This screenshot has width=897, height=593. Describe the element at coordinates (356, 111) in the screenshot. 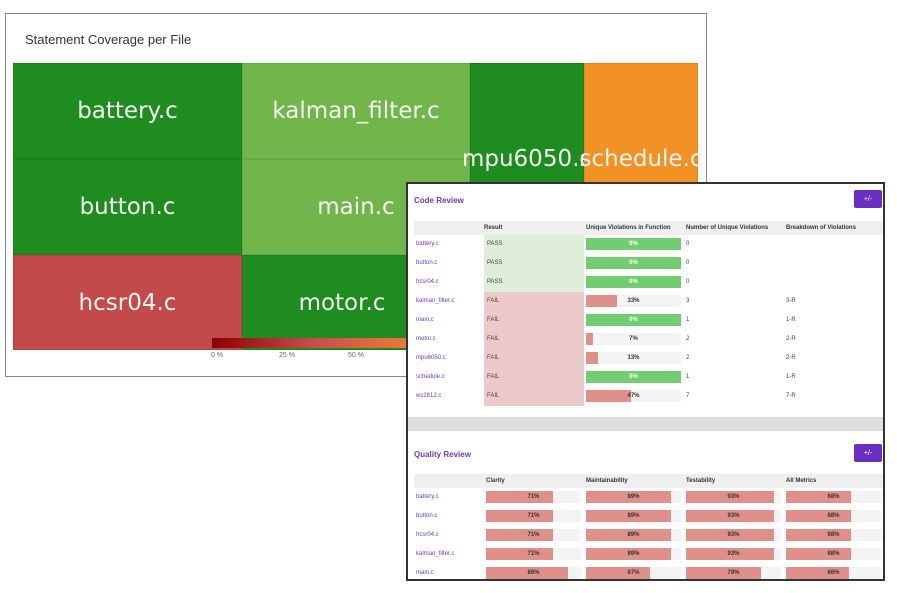

I see `treemap-tile: kalman_filter.c` at that location.